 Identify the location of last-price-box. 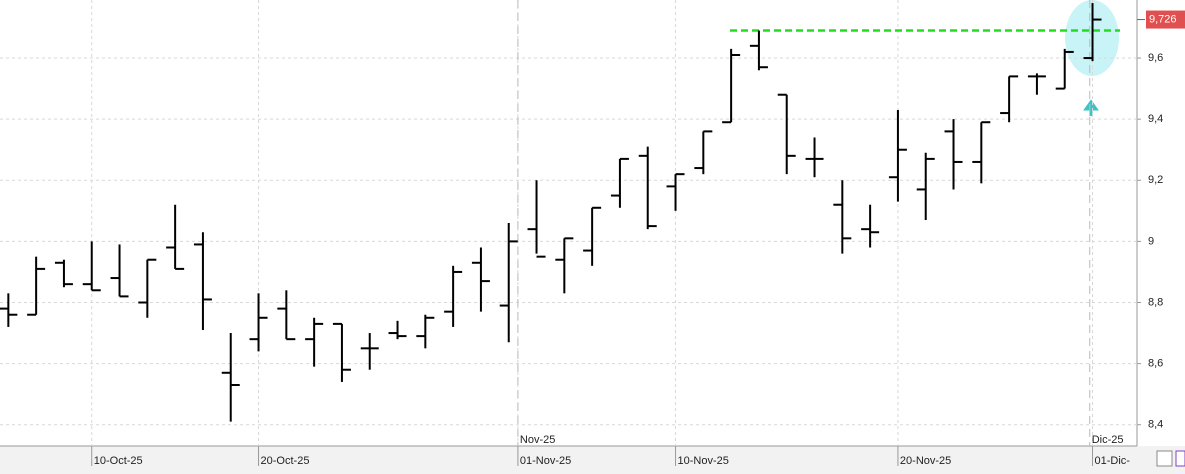
(1165, 19).